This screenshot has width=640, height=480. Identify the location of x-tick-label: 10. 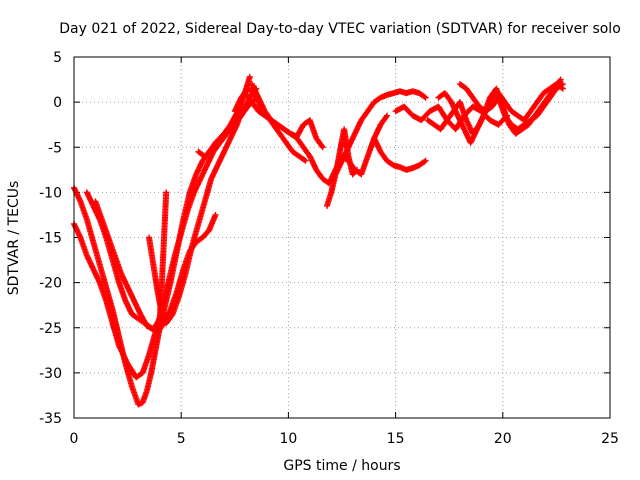
(288, 439).